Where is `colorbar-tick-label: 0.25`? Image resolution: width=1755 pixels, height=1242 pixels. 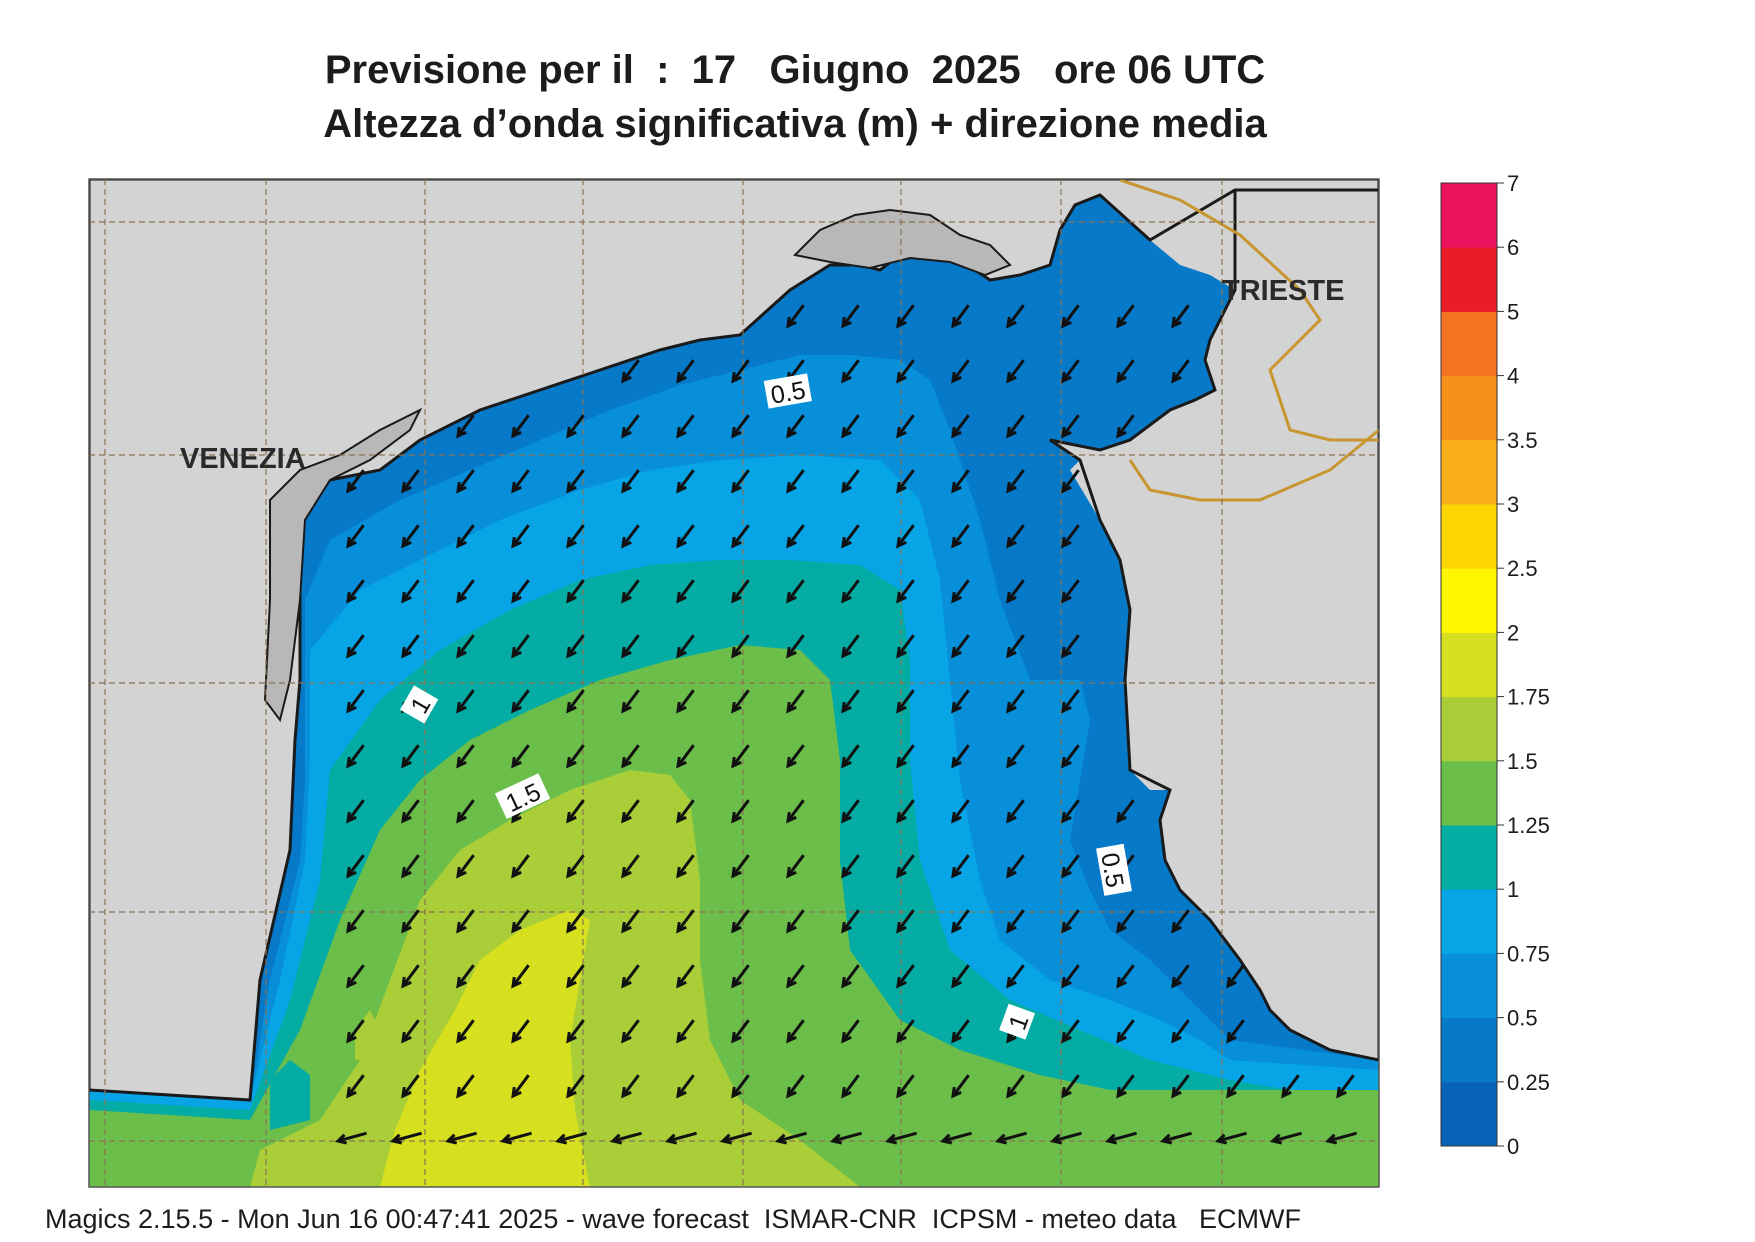
colorbar-tick-label: 0.25 is located at coordinates (1528, 1082).